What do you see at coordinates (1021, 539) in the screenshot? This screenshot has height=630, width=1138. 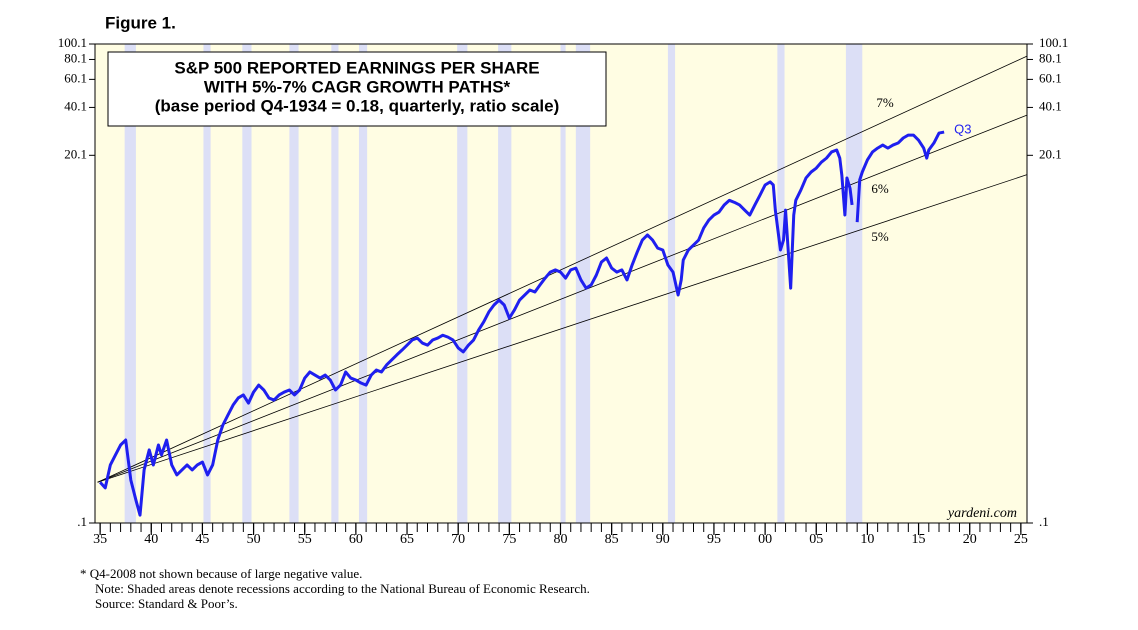 I see `x-tick-label: 25` at bounding box center [1021, 539].